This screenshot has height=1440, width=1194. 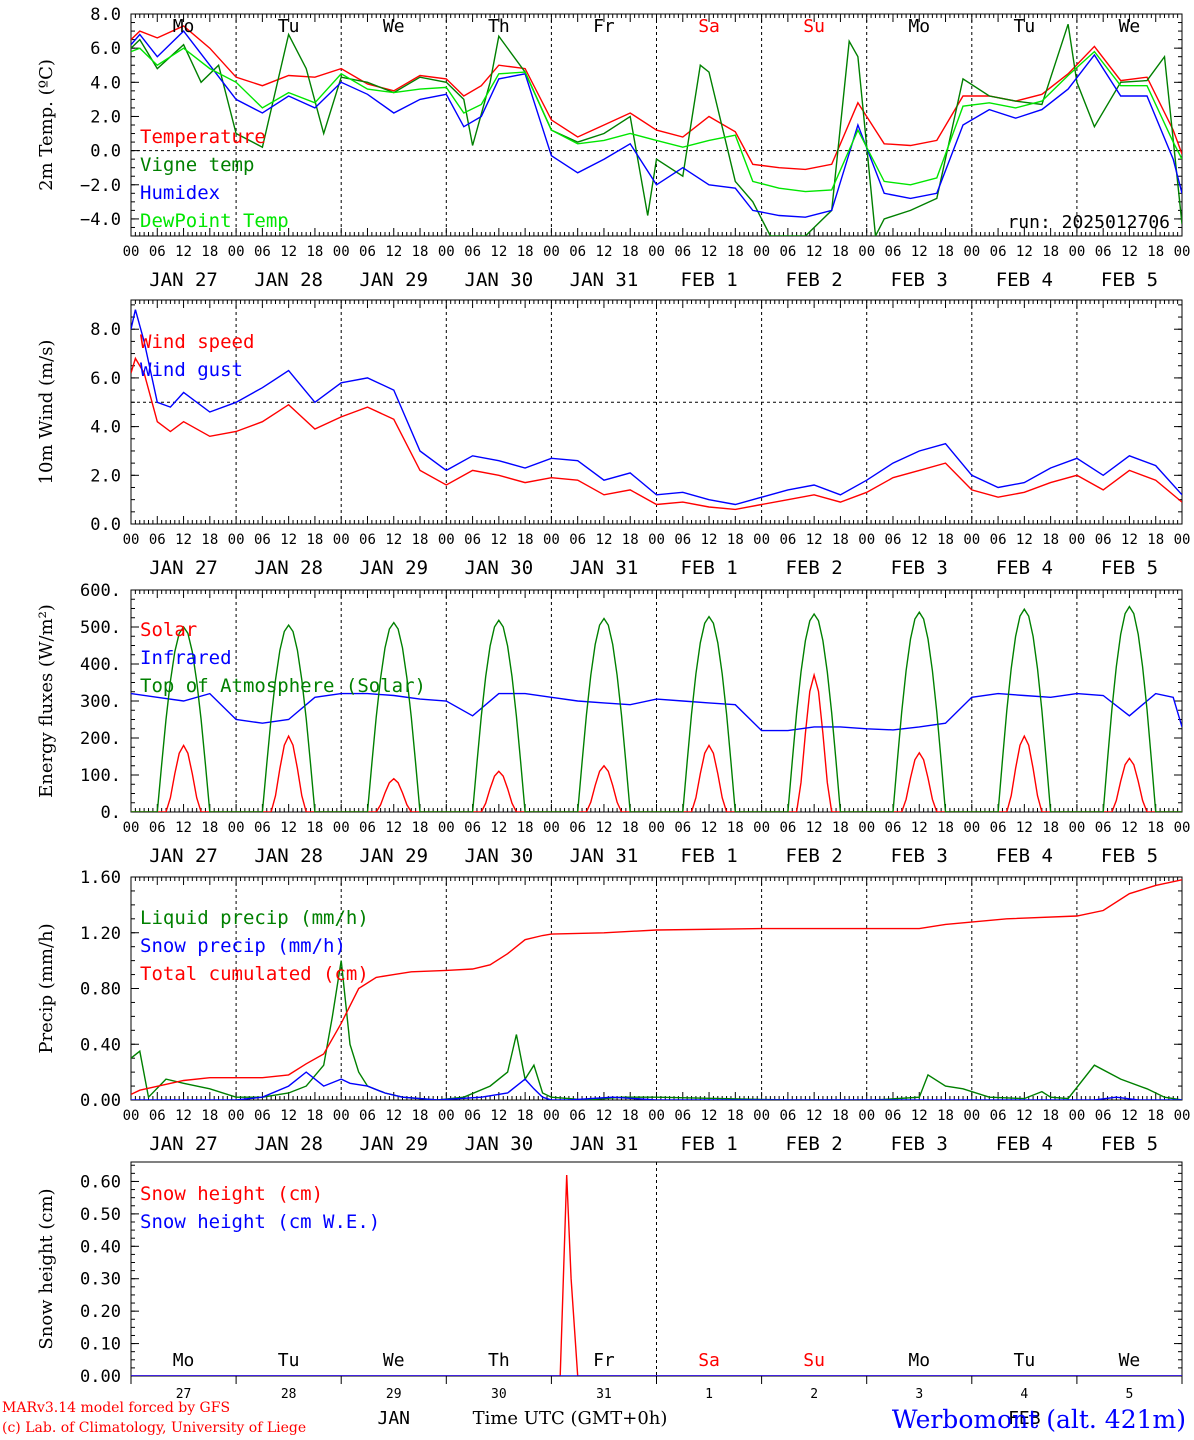 I want to click on y-tick-label: 1.60, so click(x=100, y=878).